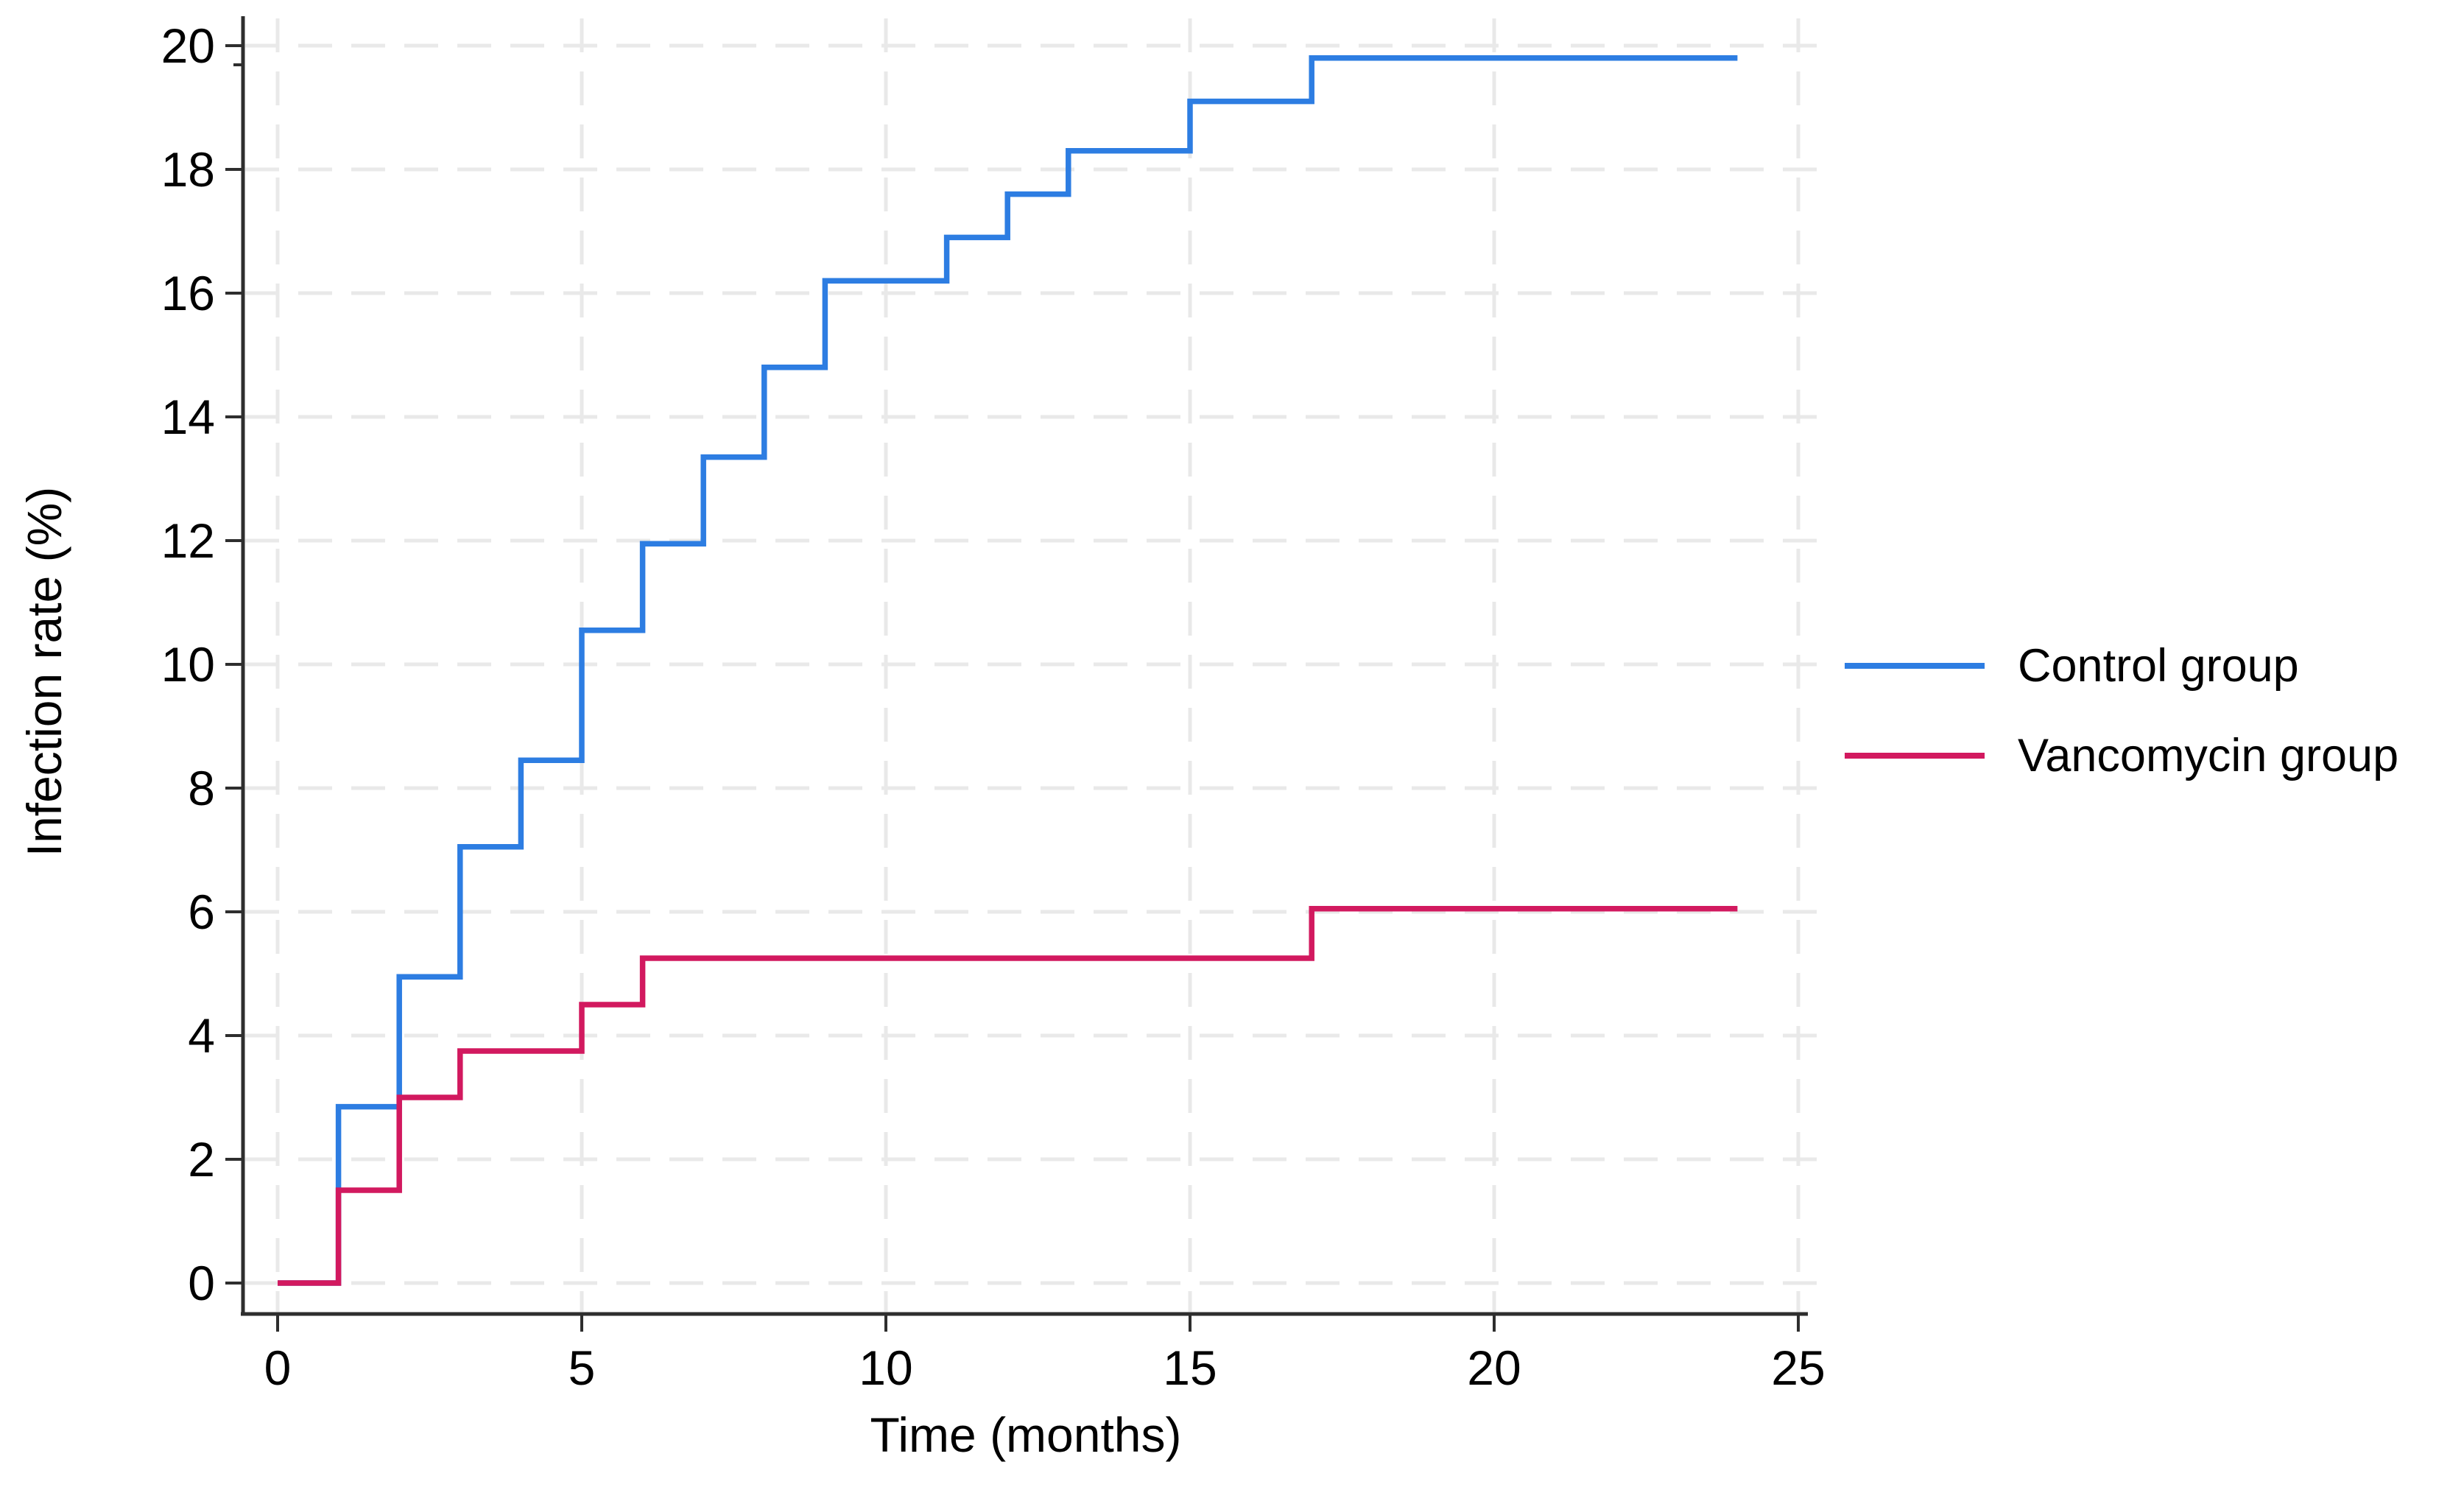 The height and width of the screenshot is (1490, 2464). Describe the element at coordinates (201, 1035) in the screenshot. I see `y-tick-label-4: 4` at that location.